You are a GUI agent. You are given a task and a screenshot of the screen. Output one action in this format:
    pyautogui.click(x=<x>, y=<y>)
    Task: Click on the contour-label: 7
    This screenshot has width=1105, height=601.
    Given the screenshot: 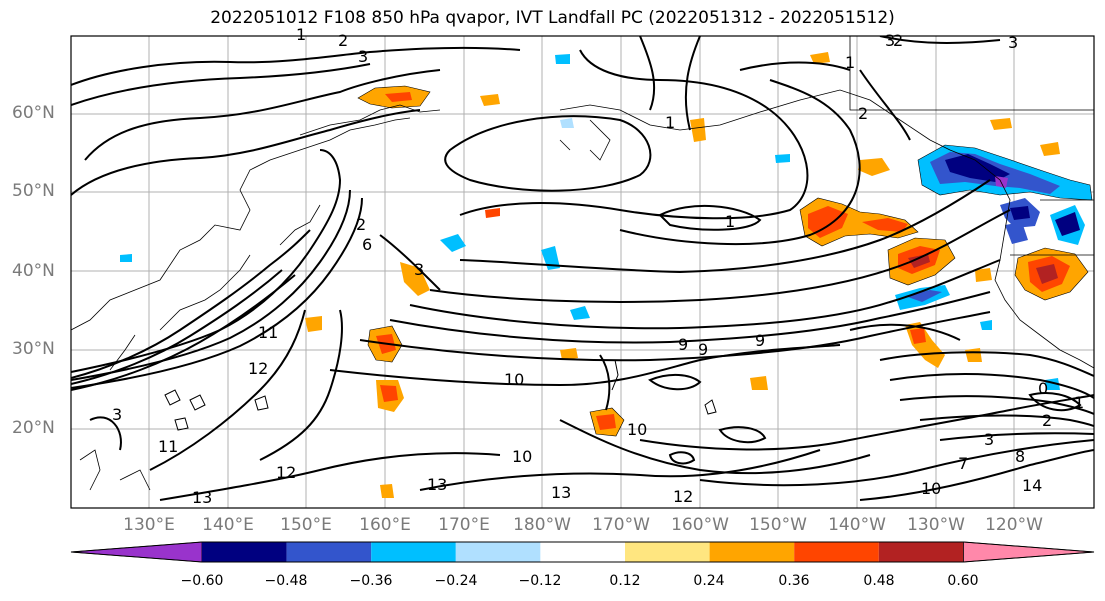 What is the action you would take?
    pyautogui.click(x=963, y=463)
    